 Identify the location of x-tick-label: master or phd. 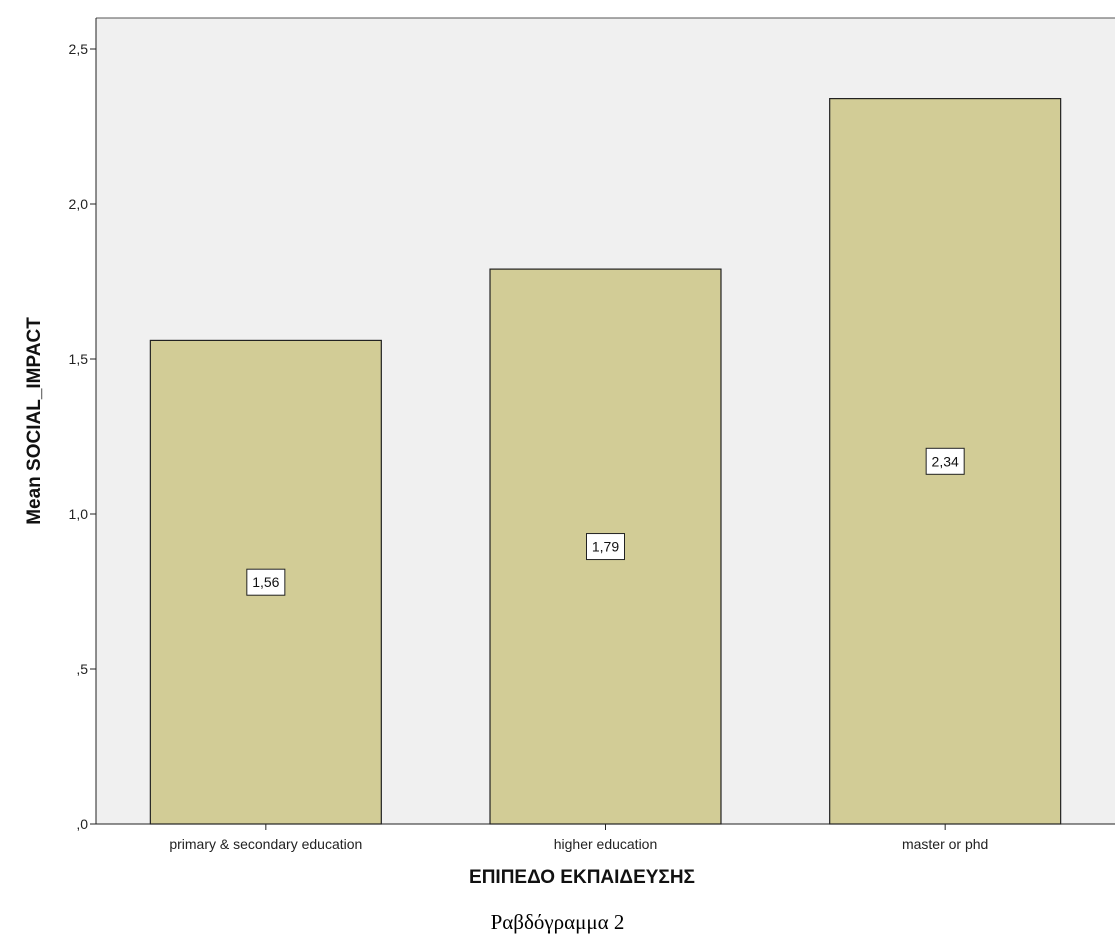
(945, 844).